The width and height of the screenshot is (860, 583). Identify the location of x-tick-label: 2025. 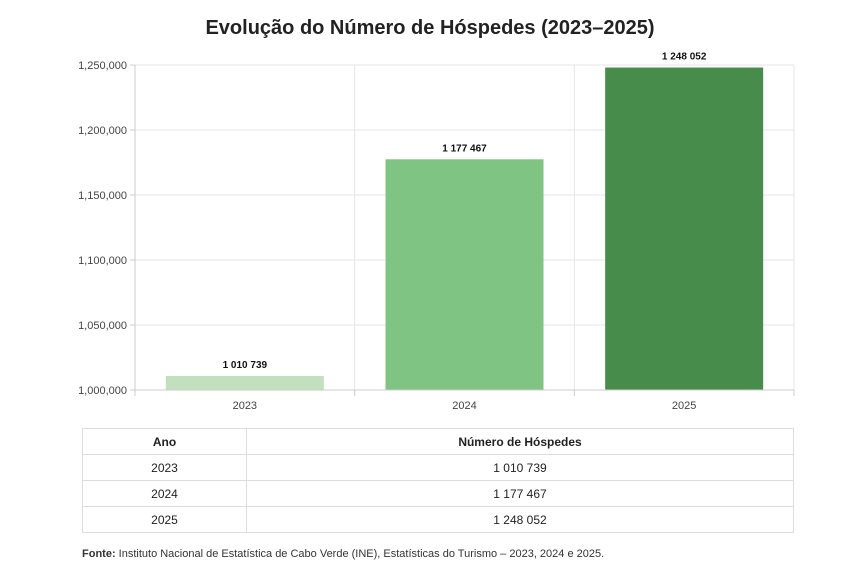
(684, 406).